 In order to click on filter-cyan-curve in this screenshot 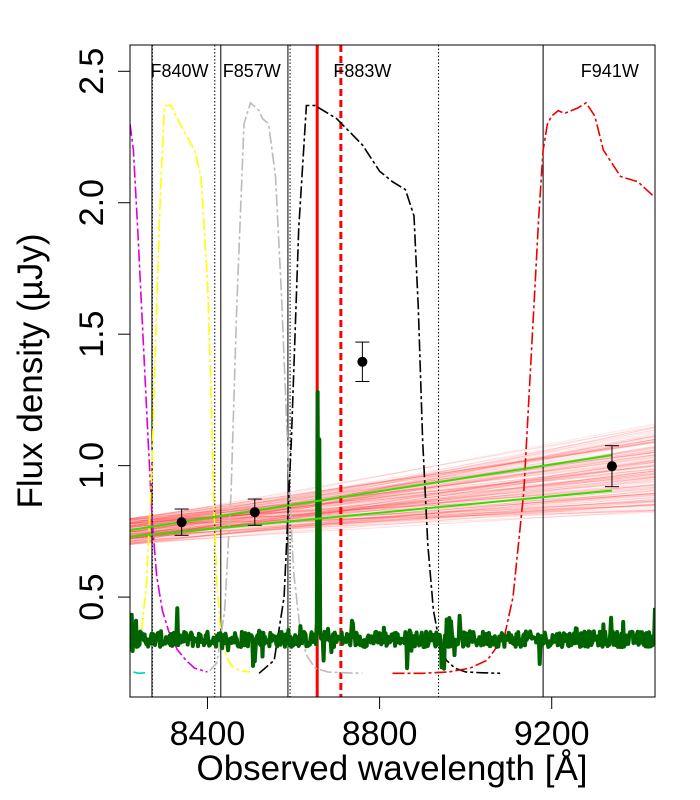, I will do `click(139, 673)`.